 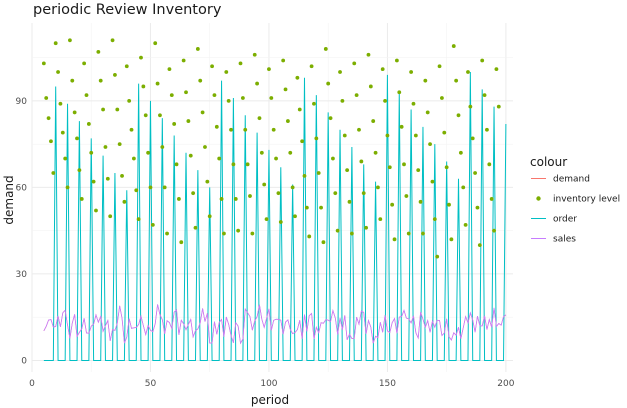 What do you see at coordinates (565, 220) in the screenshot?
I see `legend-label: order` at bounding box center [565, 220].